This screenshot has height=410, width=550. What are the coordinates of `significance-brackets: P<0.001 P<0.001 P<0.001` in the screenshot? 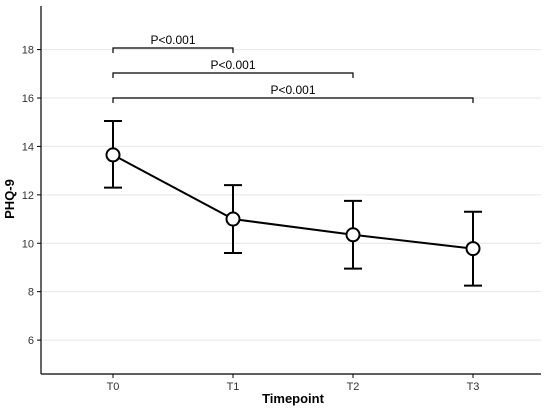 It's located at (293, 68).